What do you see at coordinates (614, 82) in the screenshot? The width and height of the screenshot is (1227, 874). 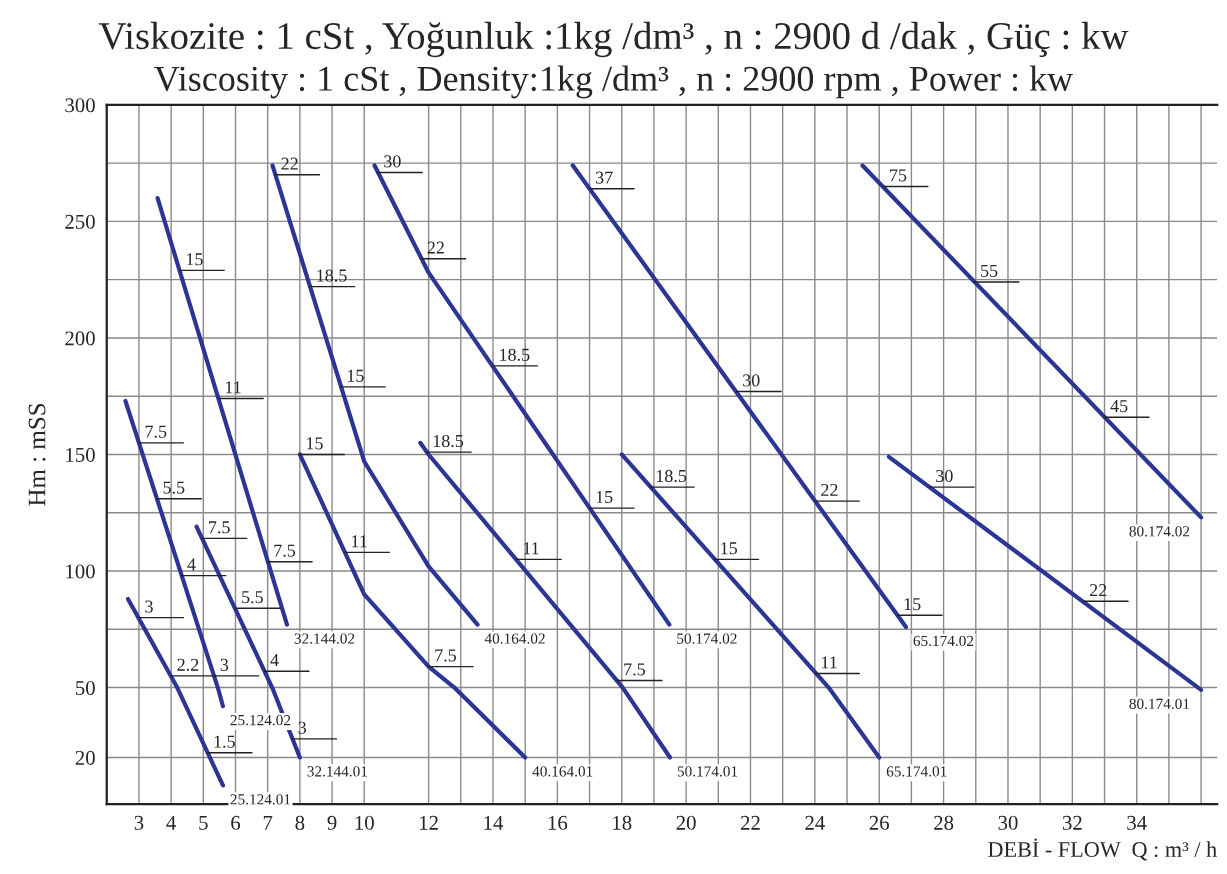 I see `chart-subtitle: Viscosity : 1 cSt , Density:1kg /dm³ , n : 2900 rpm , Power : kw` at bounding box center [614, 82].